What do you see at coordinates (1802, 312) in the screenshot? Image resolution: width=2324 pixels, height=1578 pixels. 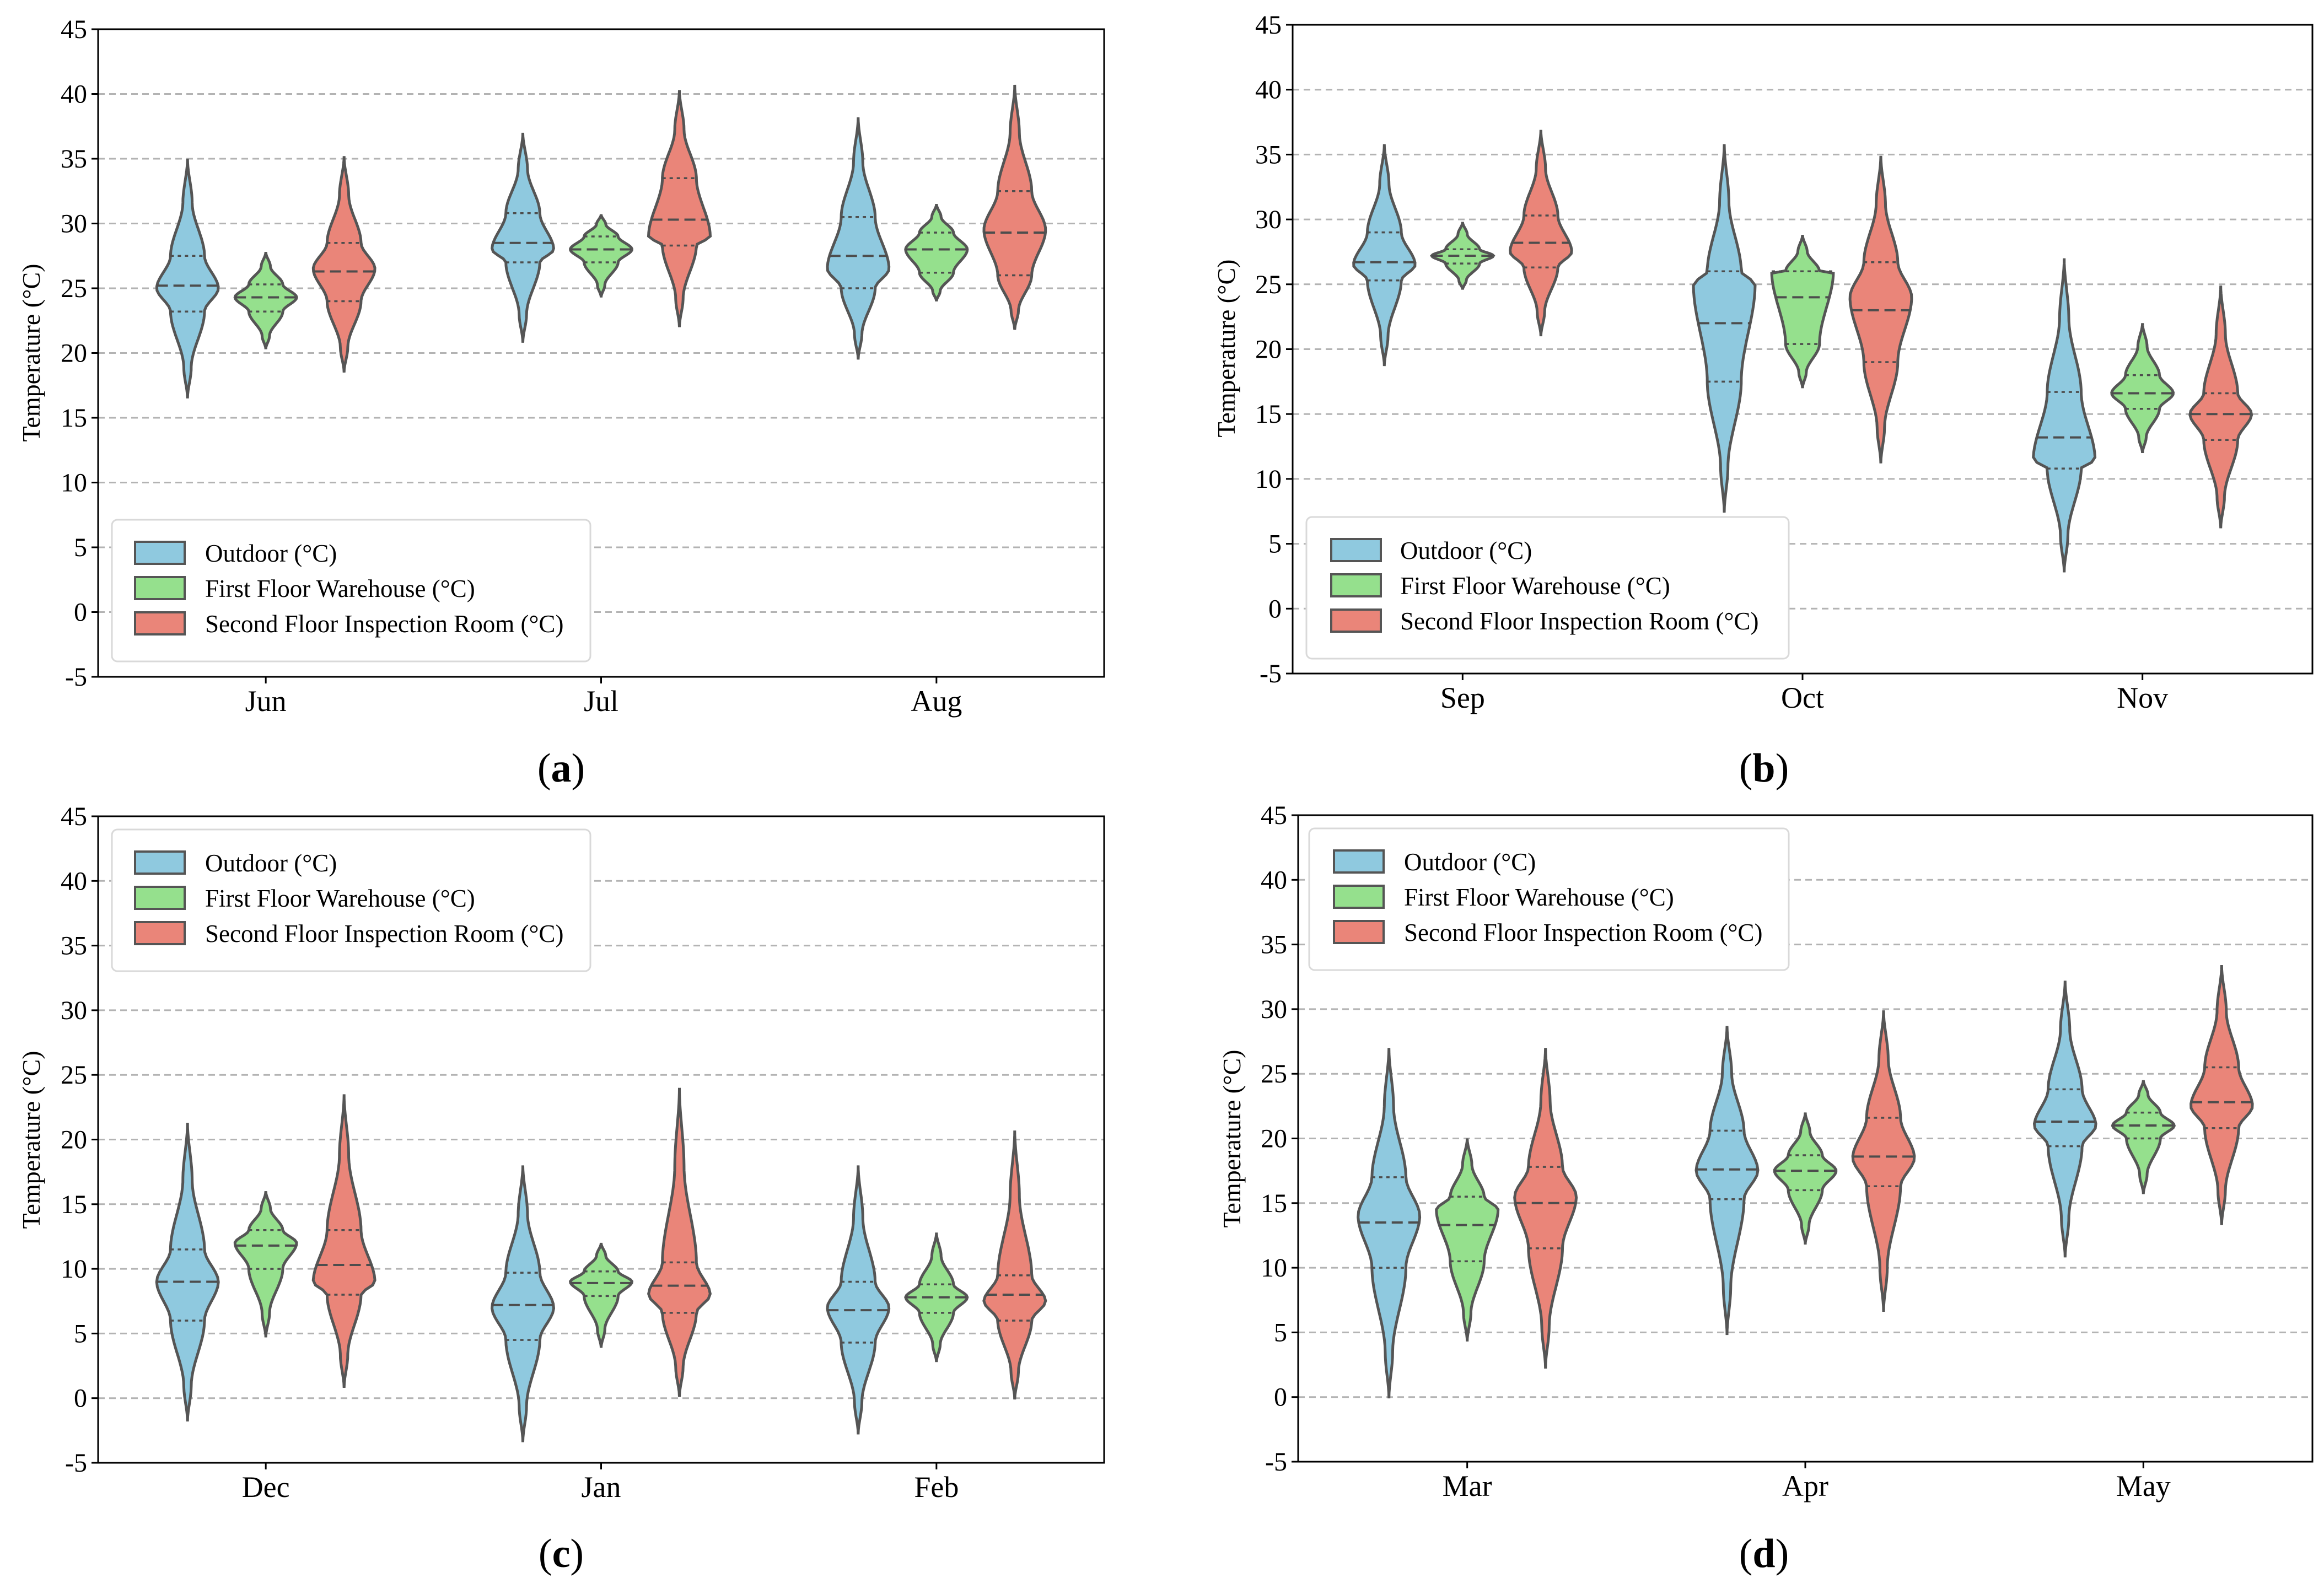 I see `panel-b-violin-oct-first-floor` at bounding box center [1802, 312].